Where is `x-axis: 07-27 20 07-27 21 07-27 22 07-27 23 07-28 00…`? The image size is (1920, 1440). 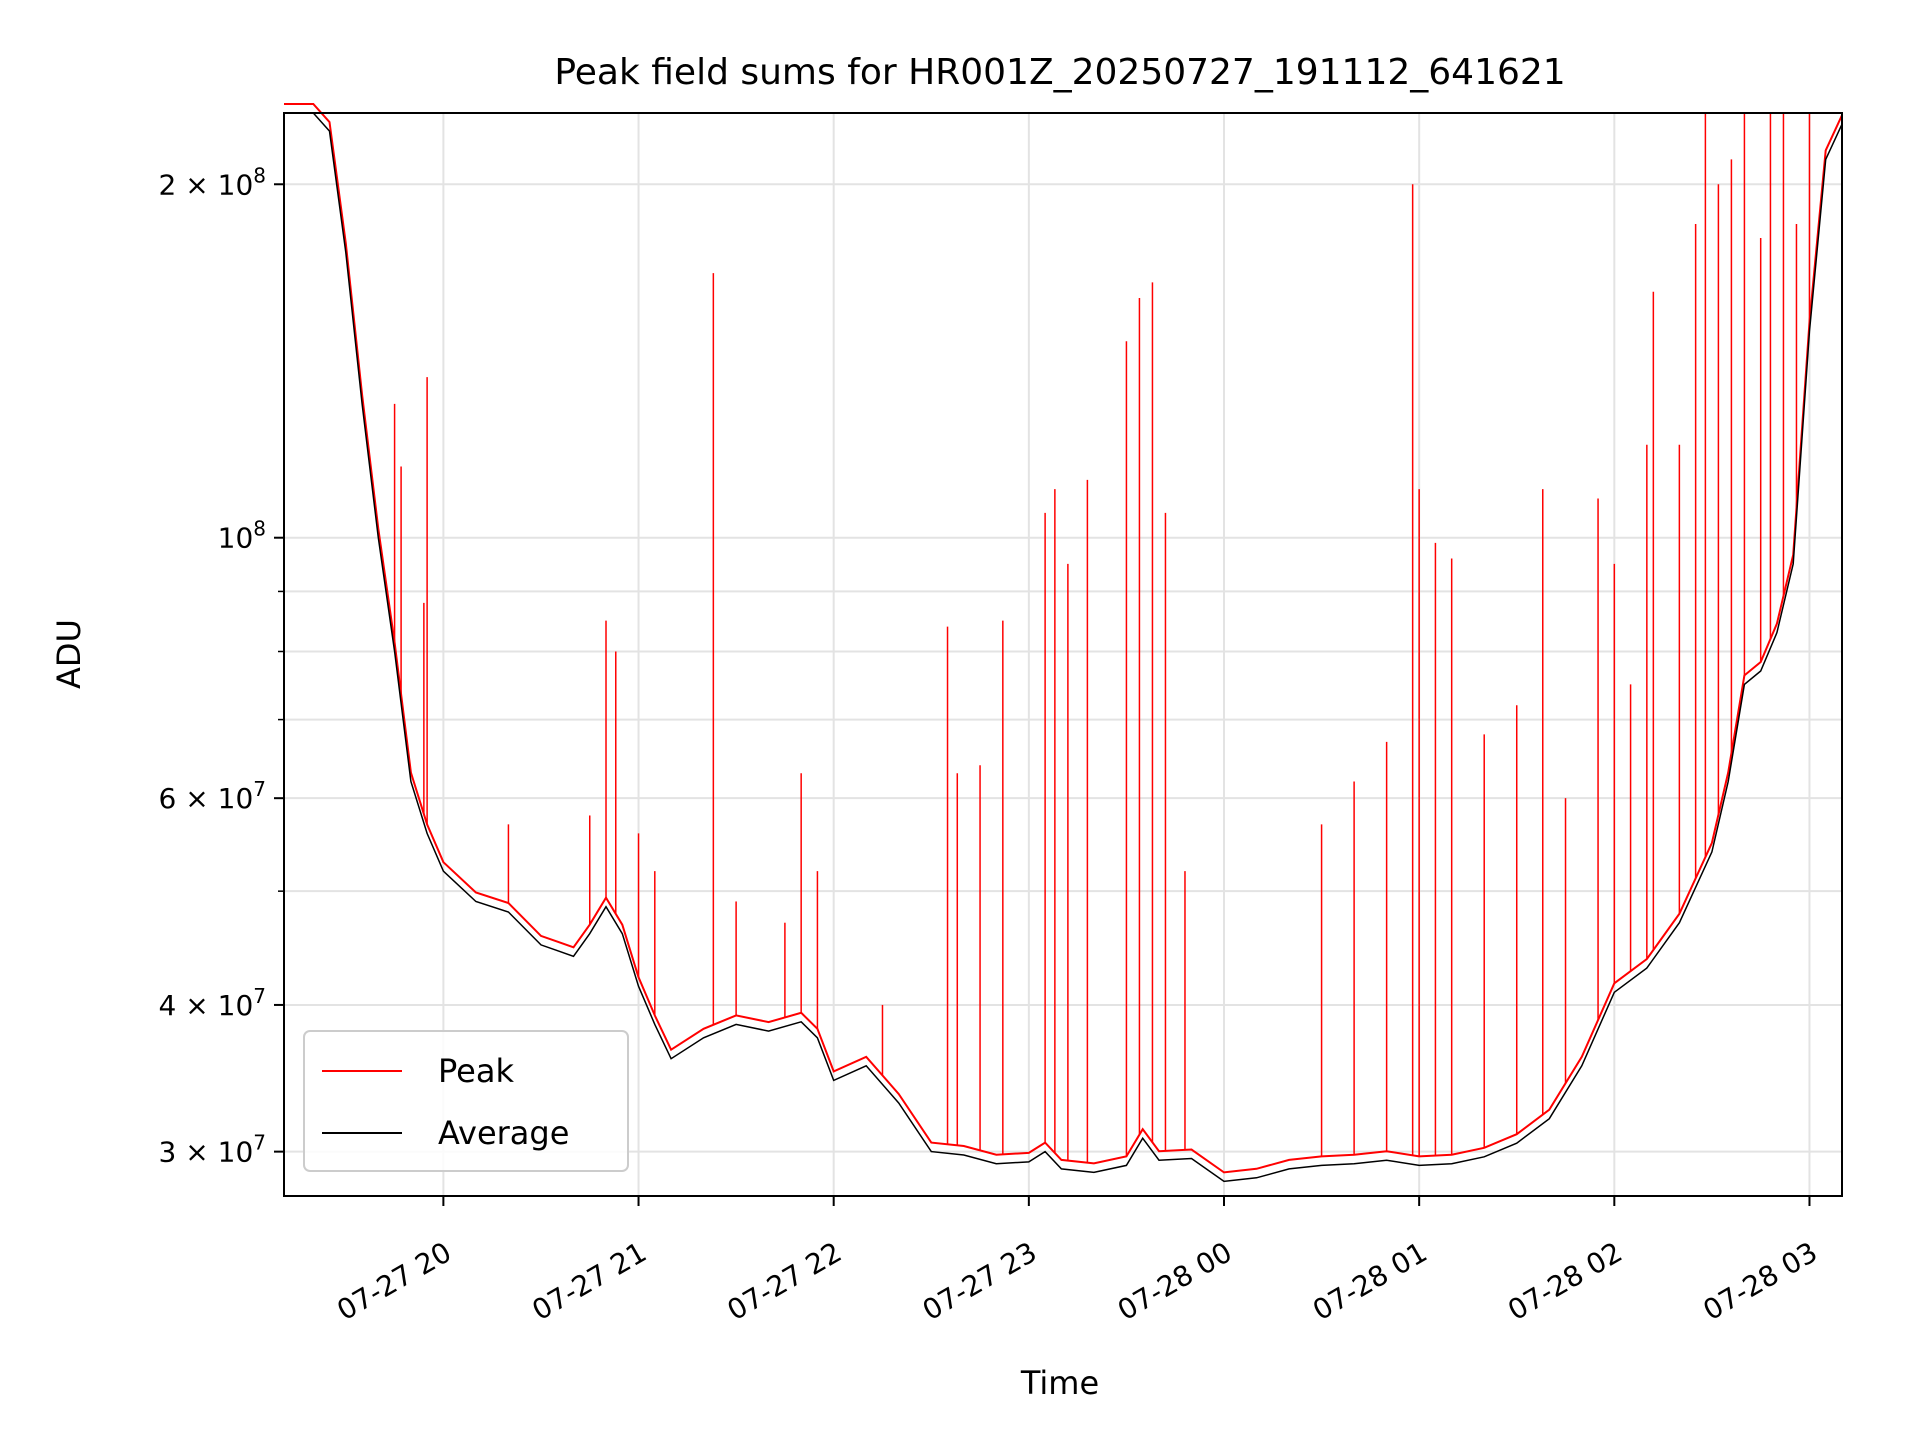 x-axis: 07-27 20 07-27 21 07-27 22 07-27 23 07-28 00… is located at coordinates (1077, 1261).